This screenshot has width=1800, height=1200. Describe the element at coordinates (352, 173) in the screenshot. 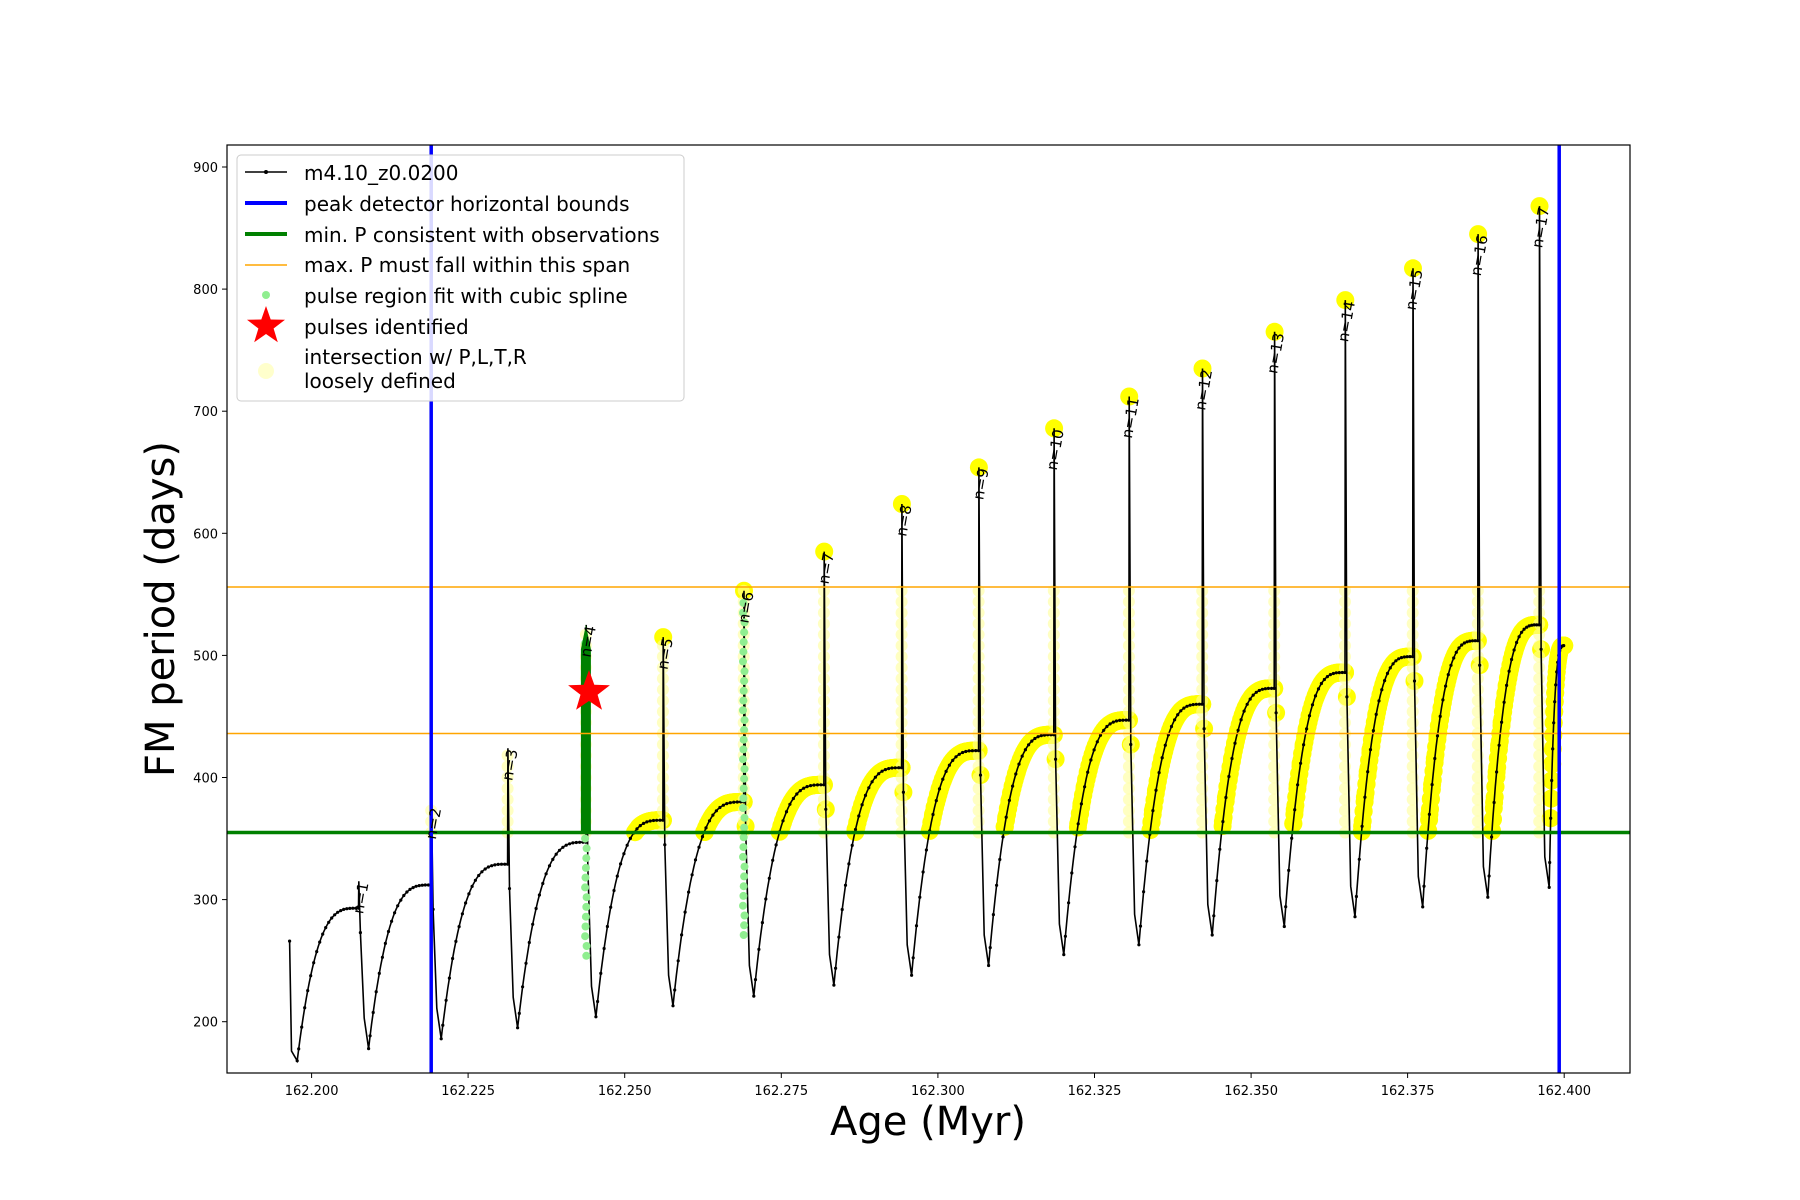

I see `legend-entry-track: m4.10_z0.0200` at that location.